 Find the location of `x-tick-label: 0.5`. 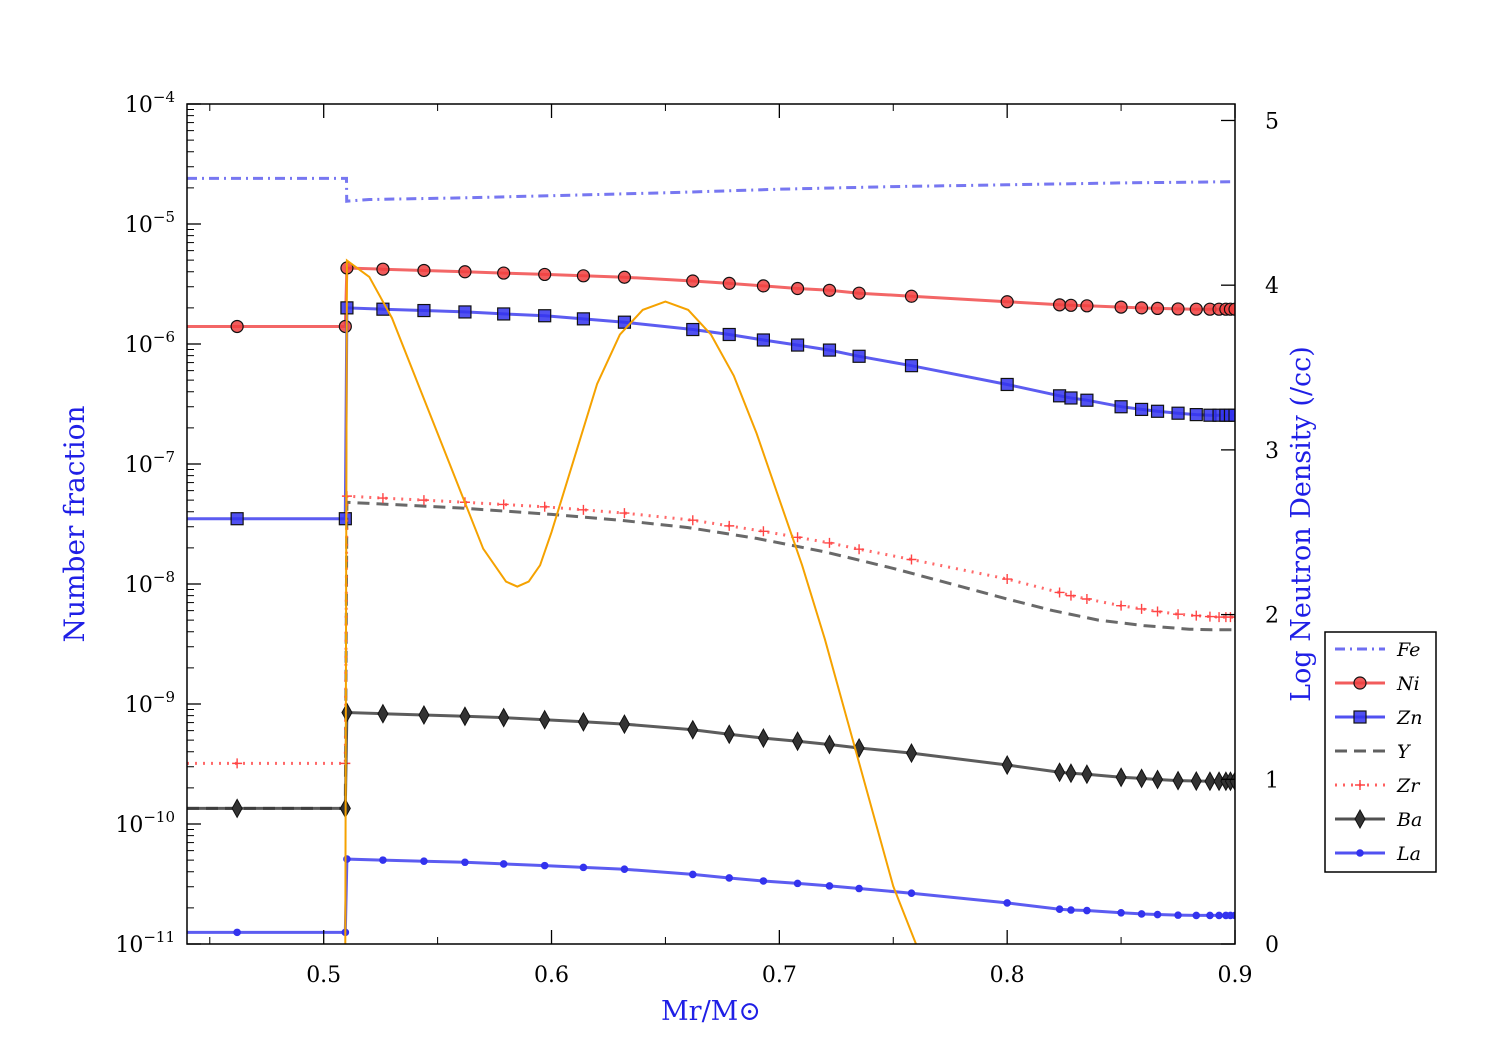

x-tick-label: 0.5 is located at coordinates (323, 975).